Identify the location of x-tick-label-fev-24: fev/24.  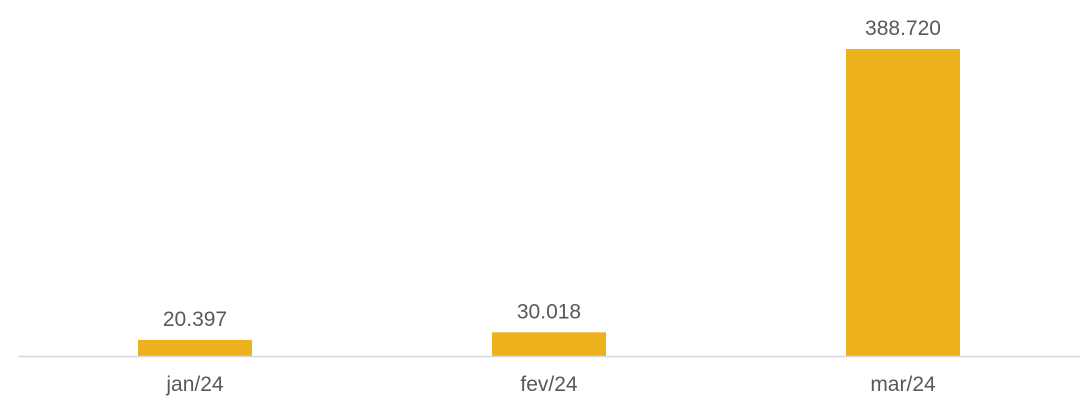
(549, 384).